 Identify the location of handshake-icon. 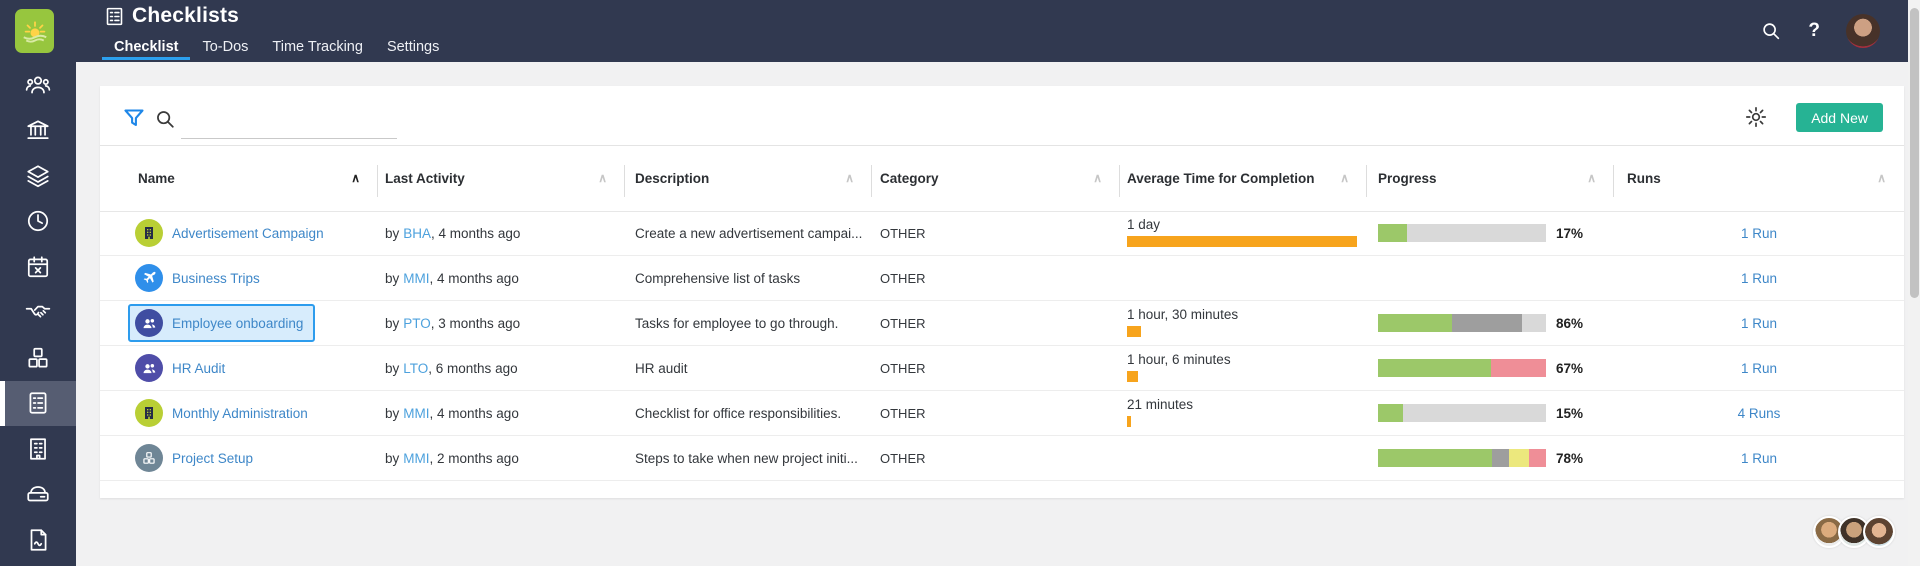
(38, 311).